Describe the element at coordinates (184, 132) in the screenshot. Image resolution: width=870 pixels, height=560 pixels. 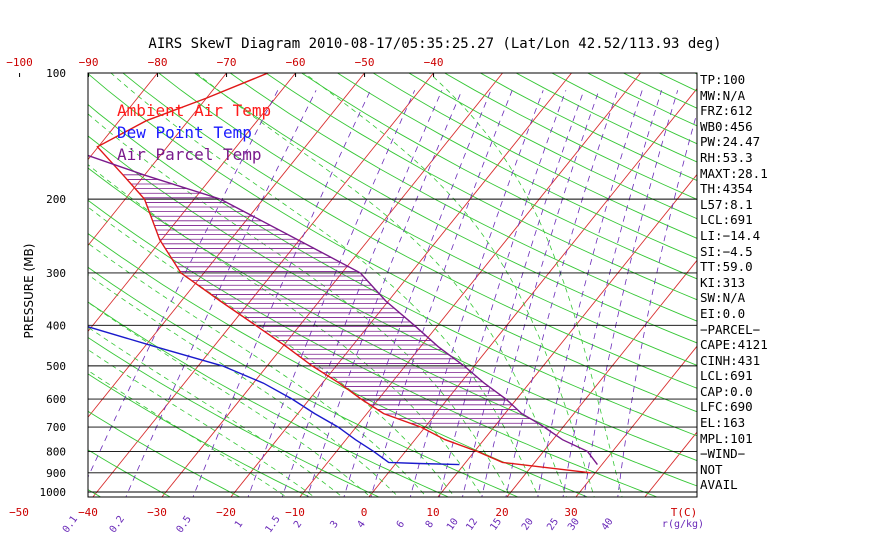
I see `legend-dew-point-temp: Dew Point Temp` at that location.